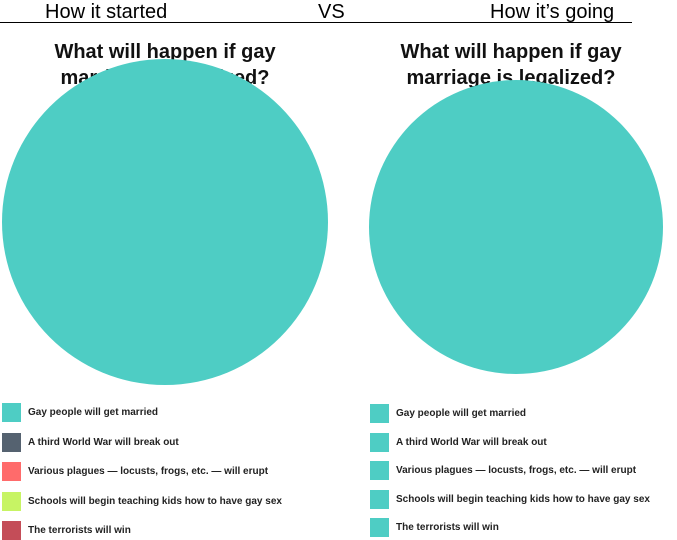 This screenshot has height=540, width=677. What do you see at coordinates (331, 12) in the screenshot?
I see `header-middle: VS` at bounding box center [331, 12].